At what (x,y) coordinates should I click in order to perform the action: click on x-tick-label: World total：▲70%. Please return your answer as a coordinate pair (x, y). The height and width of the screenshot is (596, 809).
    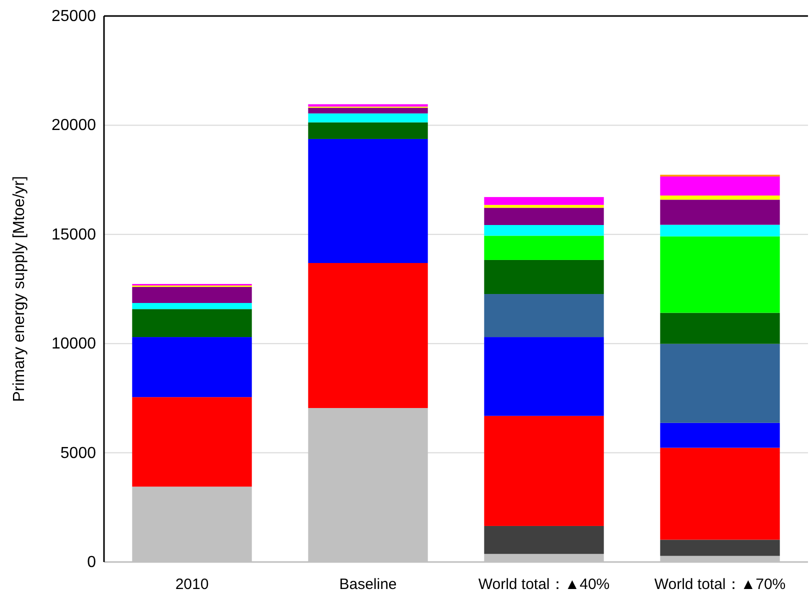
    Looking at the image, I should click on (720, 584).